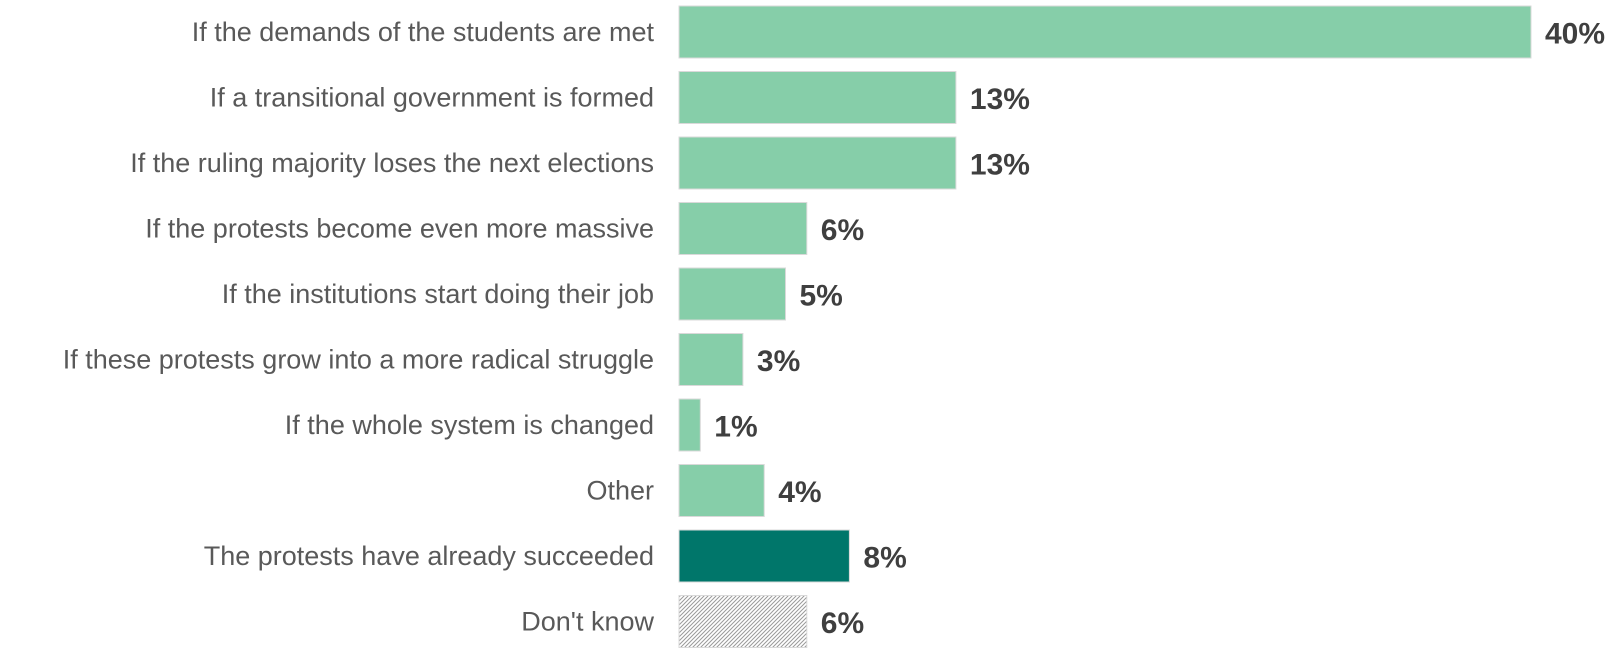 The width and height of the screenshot is (1614, 649). What do you see at coordinates (821, 296) in the screenshot?
I see `value-label-if-the-institutions-start-doing-their-job: 5%` at bounding box center [821, 296].